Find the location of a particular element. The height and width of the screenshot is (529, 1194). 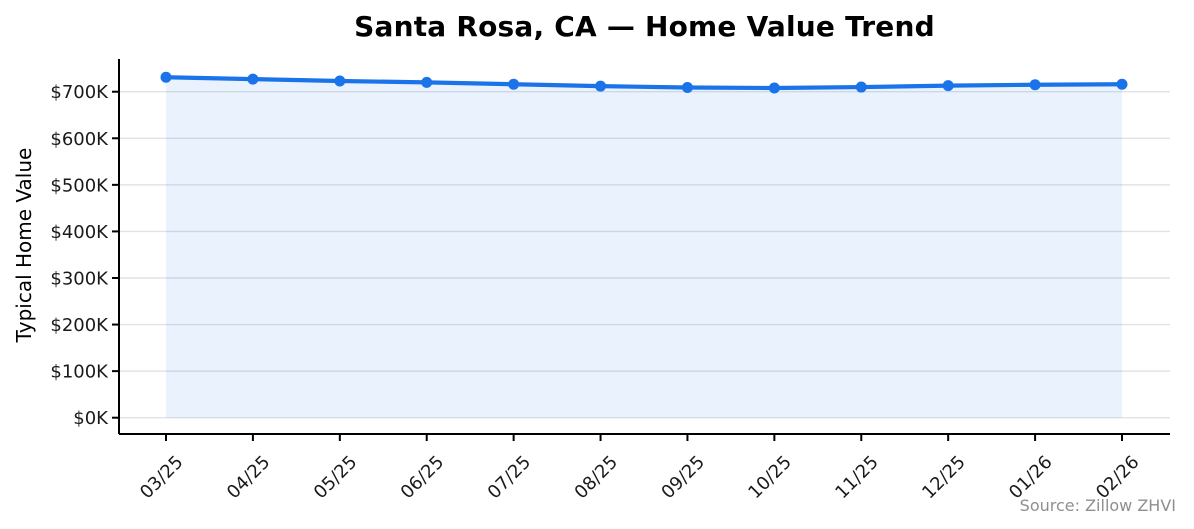

x-tick-label: 04/25 is located at coordinates (249, 478).